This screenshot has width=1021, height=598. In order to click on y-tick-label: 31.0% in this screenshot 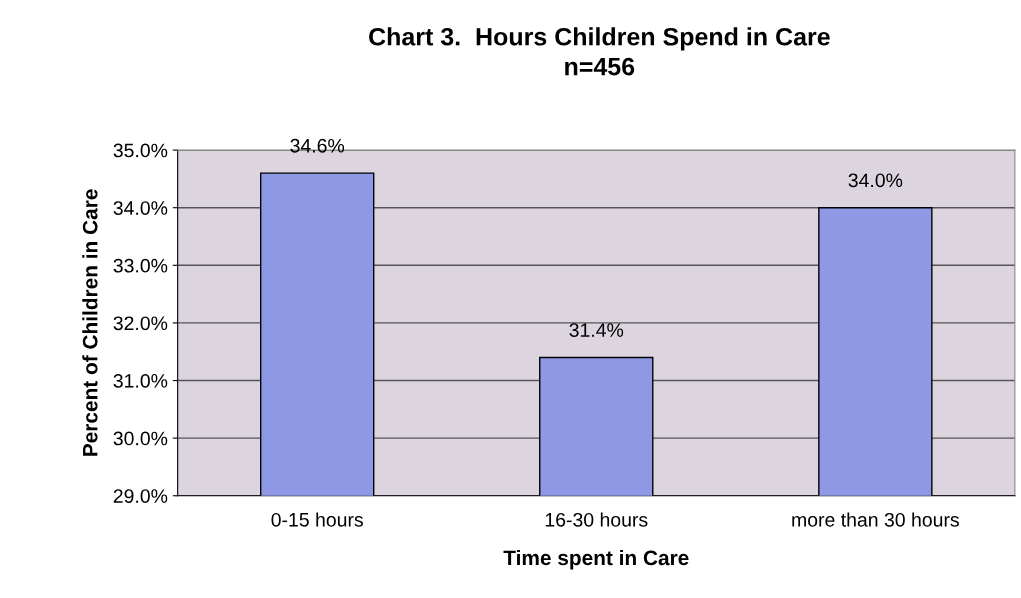, I will do `click(140, 381)`.